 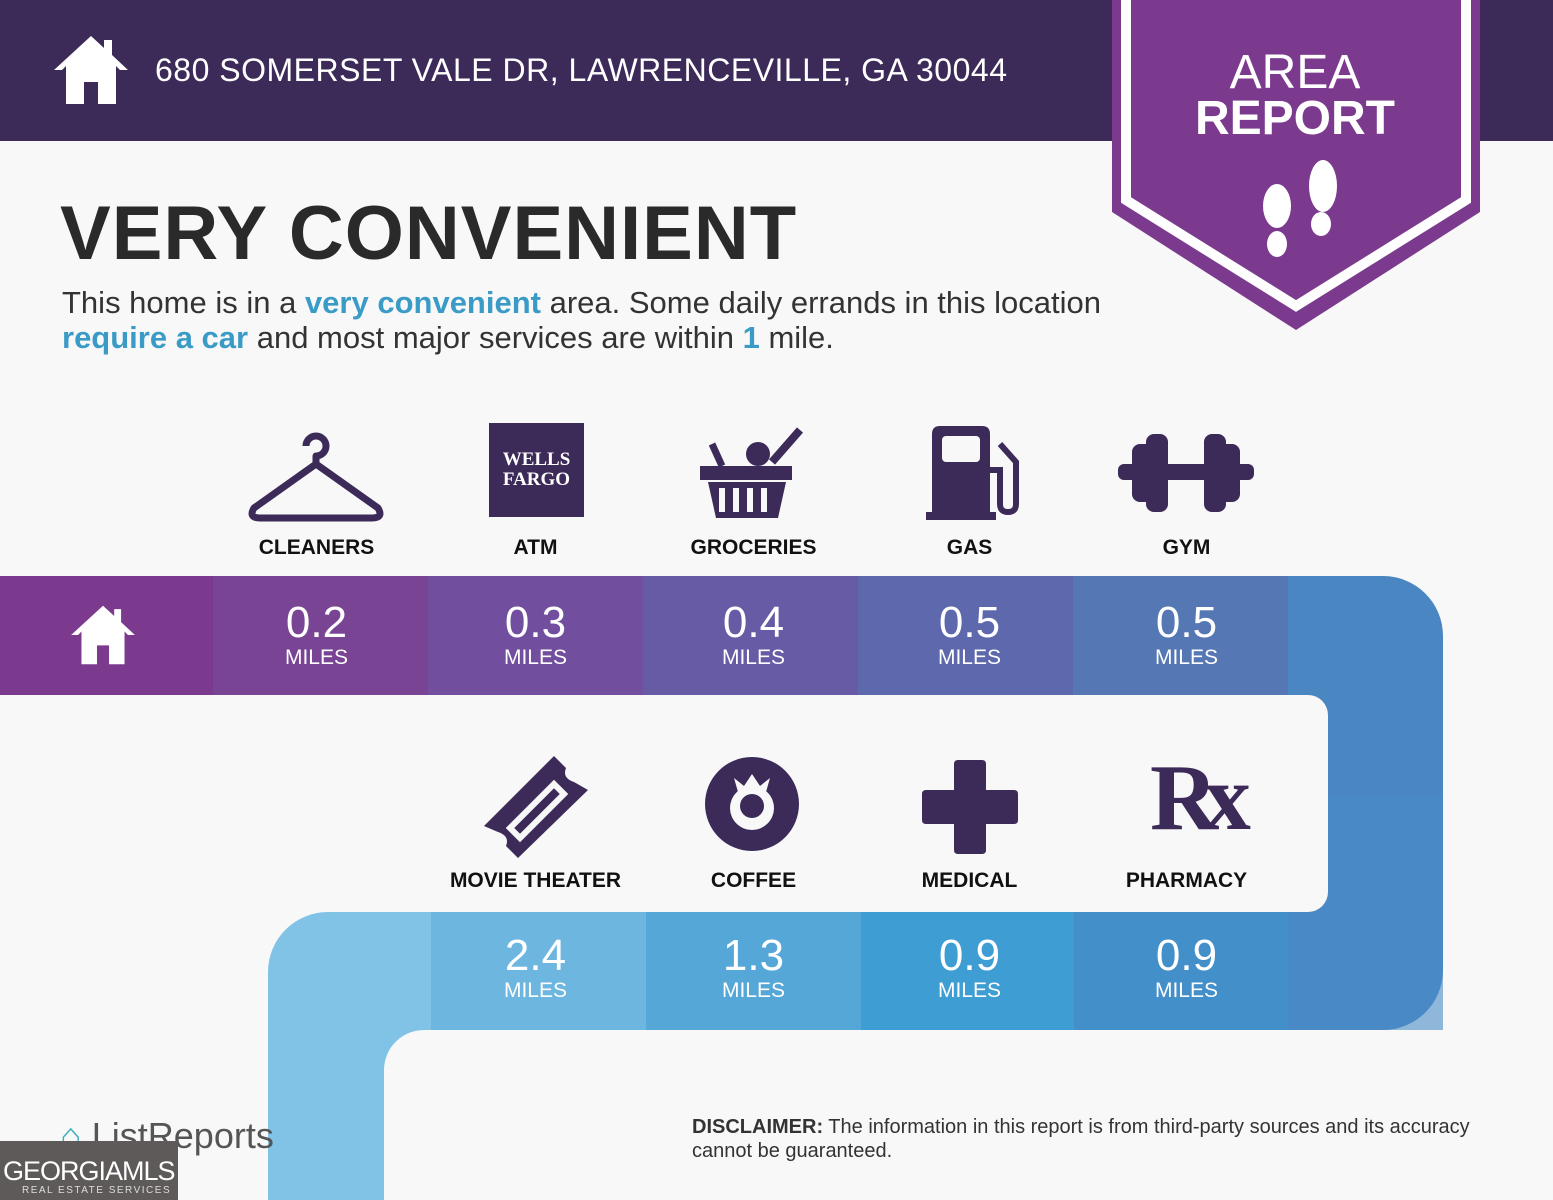 What do you see at coordinates (753, 880) in the screenshot?
I see `coffee-label: COFFEE` at bounding box center [753, 880].